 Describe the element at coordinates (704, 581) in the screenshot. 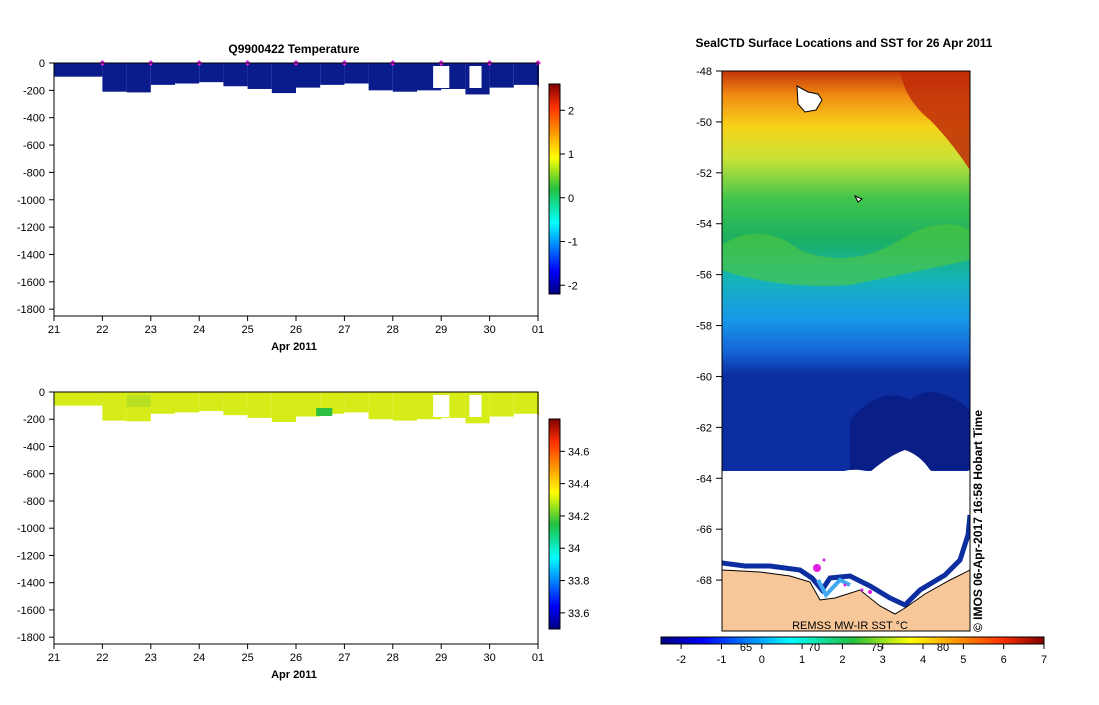

I see `latitude-tick-label: -68` at that location.